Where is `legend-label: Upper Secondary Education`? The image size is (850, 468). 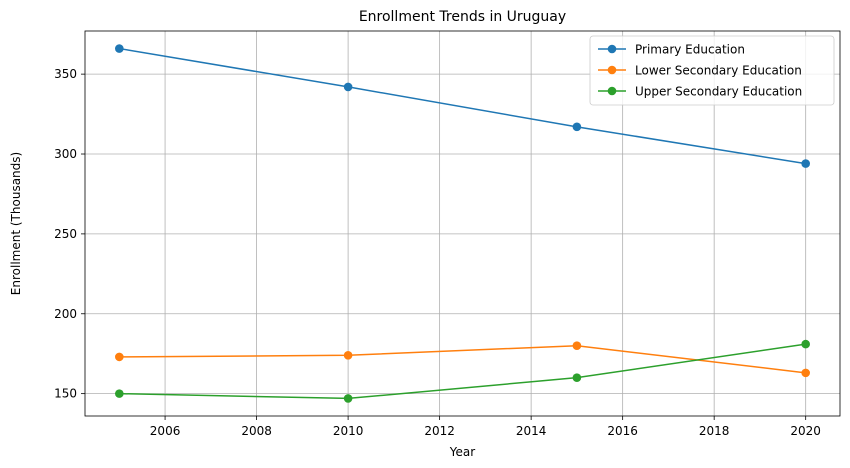
legend-label: Upper Secondary Education is located at coordinates (718, 92).